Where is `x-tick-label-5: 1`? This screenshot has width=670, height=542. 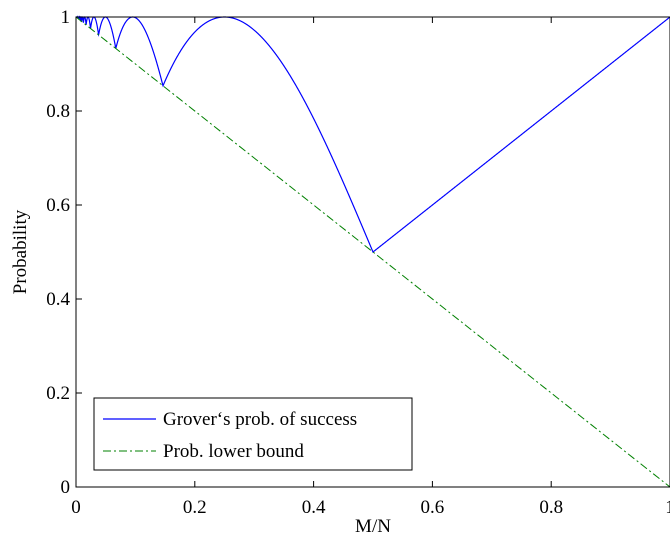
x-tick-label-5: 1 is located at coordinates (667, 507).